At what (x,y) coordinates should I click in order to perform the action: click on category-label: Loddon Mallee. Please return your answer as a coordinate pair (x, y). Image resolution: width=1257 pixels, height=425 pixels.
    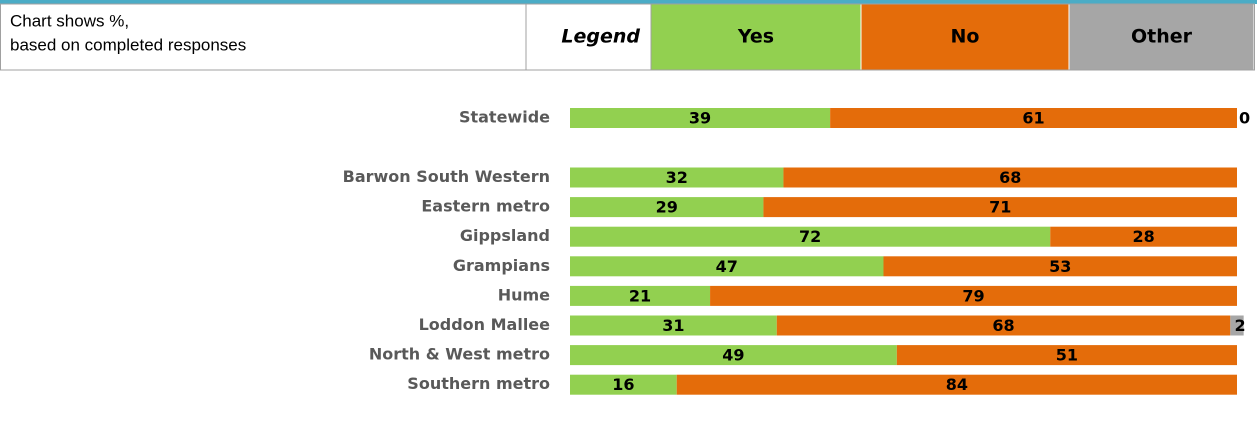
    Looking at the image, I should click on (485, 324).